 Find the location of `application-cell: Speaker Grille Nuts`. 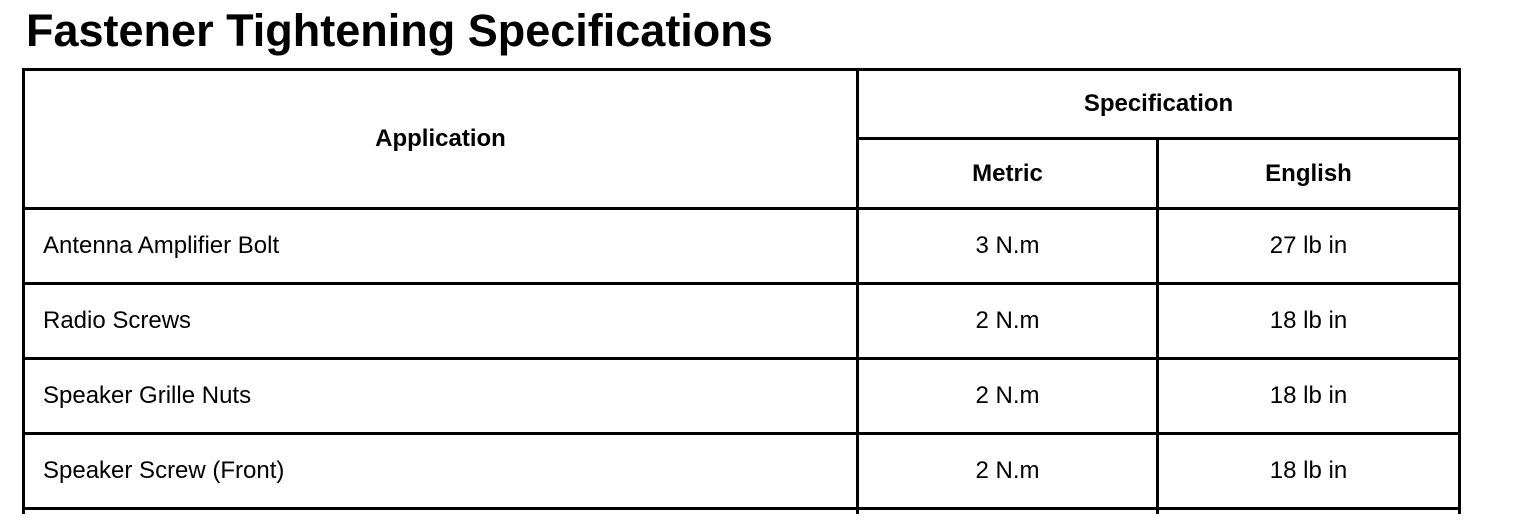

application-cell: Speaker Grille Nuts is located at coordinates (147, 395).